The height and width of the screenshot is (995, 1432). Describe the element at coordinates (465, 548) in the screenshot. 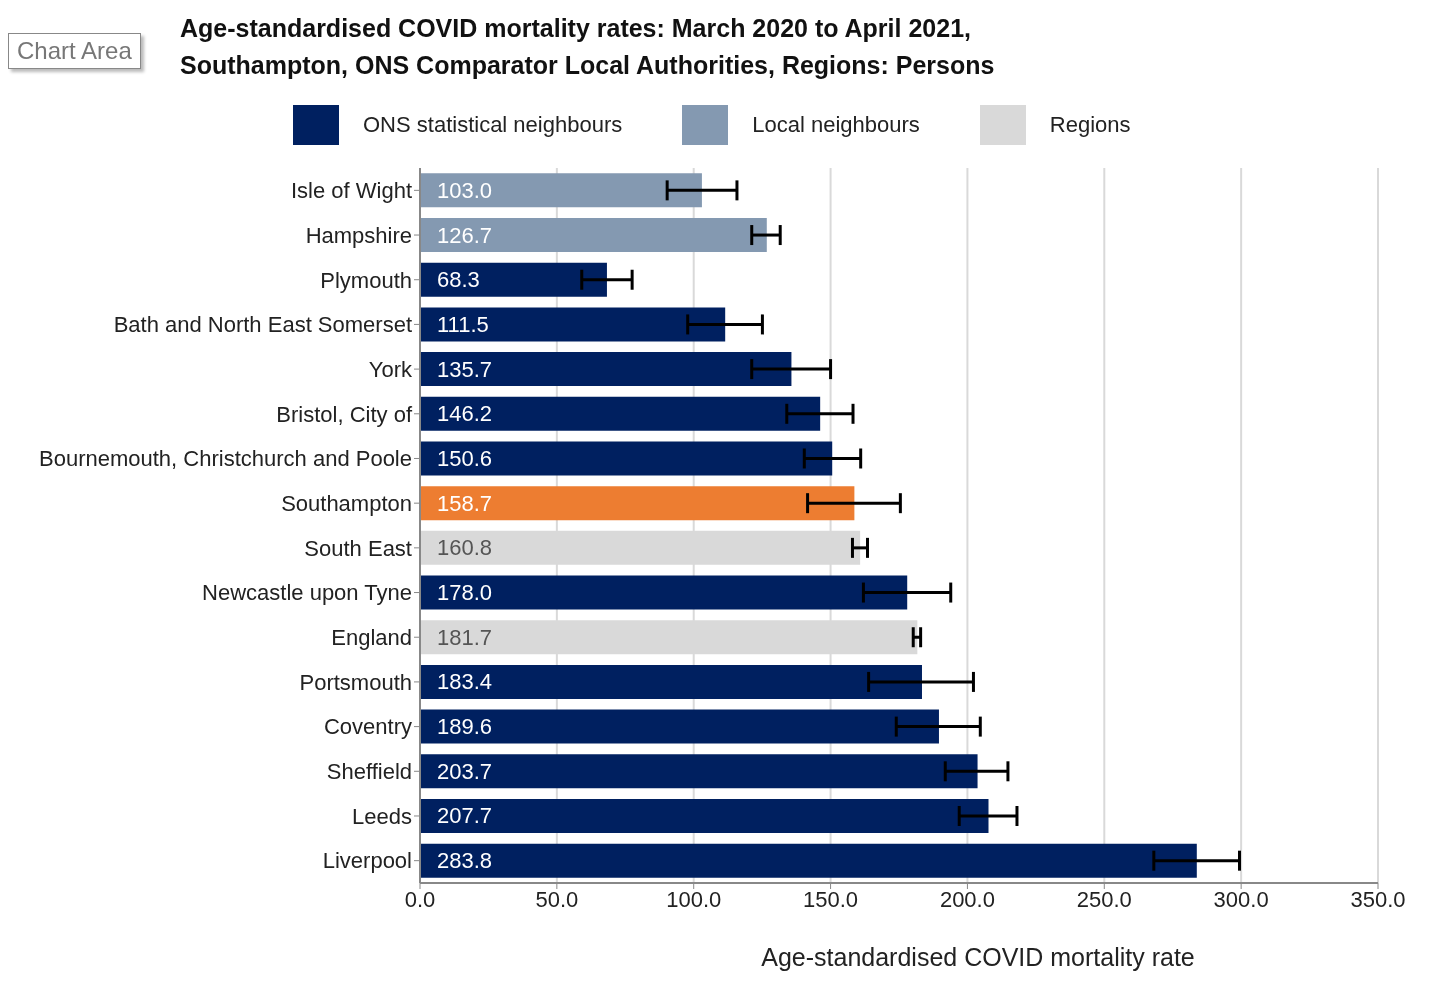

I see `data-label: 160.8` at that location.